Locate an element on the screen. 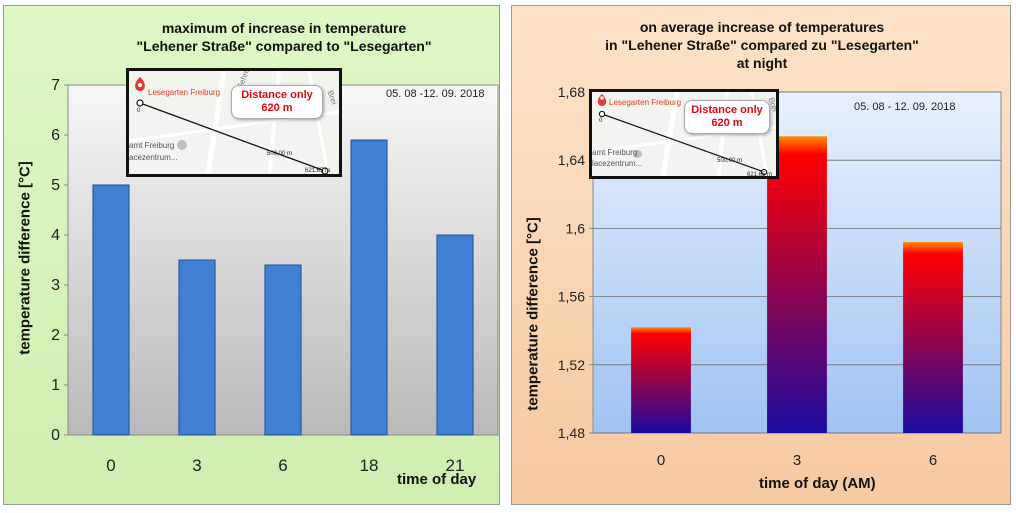 The height and width of the screenshot is (513, 1016). left-period-label: 05. 08 -12. 09. 2018 is located at coordinates (435, 94).